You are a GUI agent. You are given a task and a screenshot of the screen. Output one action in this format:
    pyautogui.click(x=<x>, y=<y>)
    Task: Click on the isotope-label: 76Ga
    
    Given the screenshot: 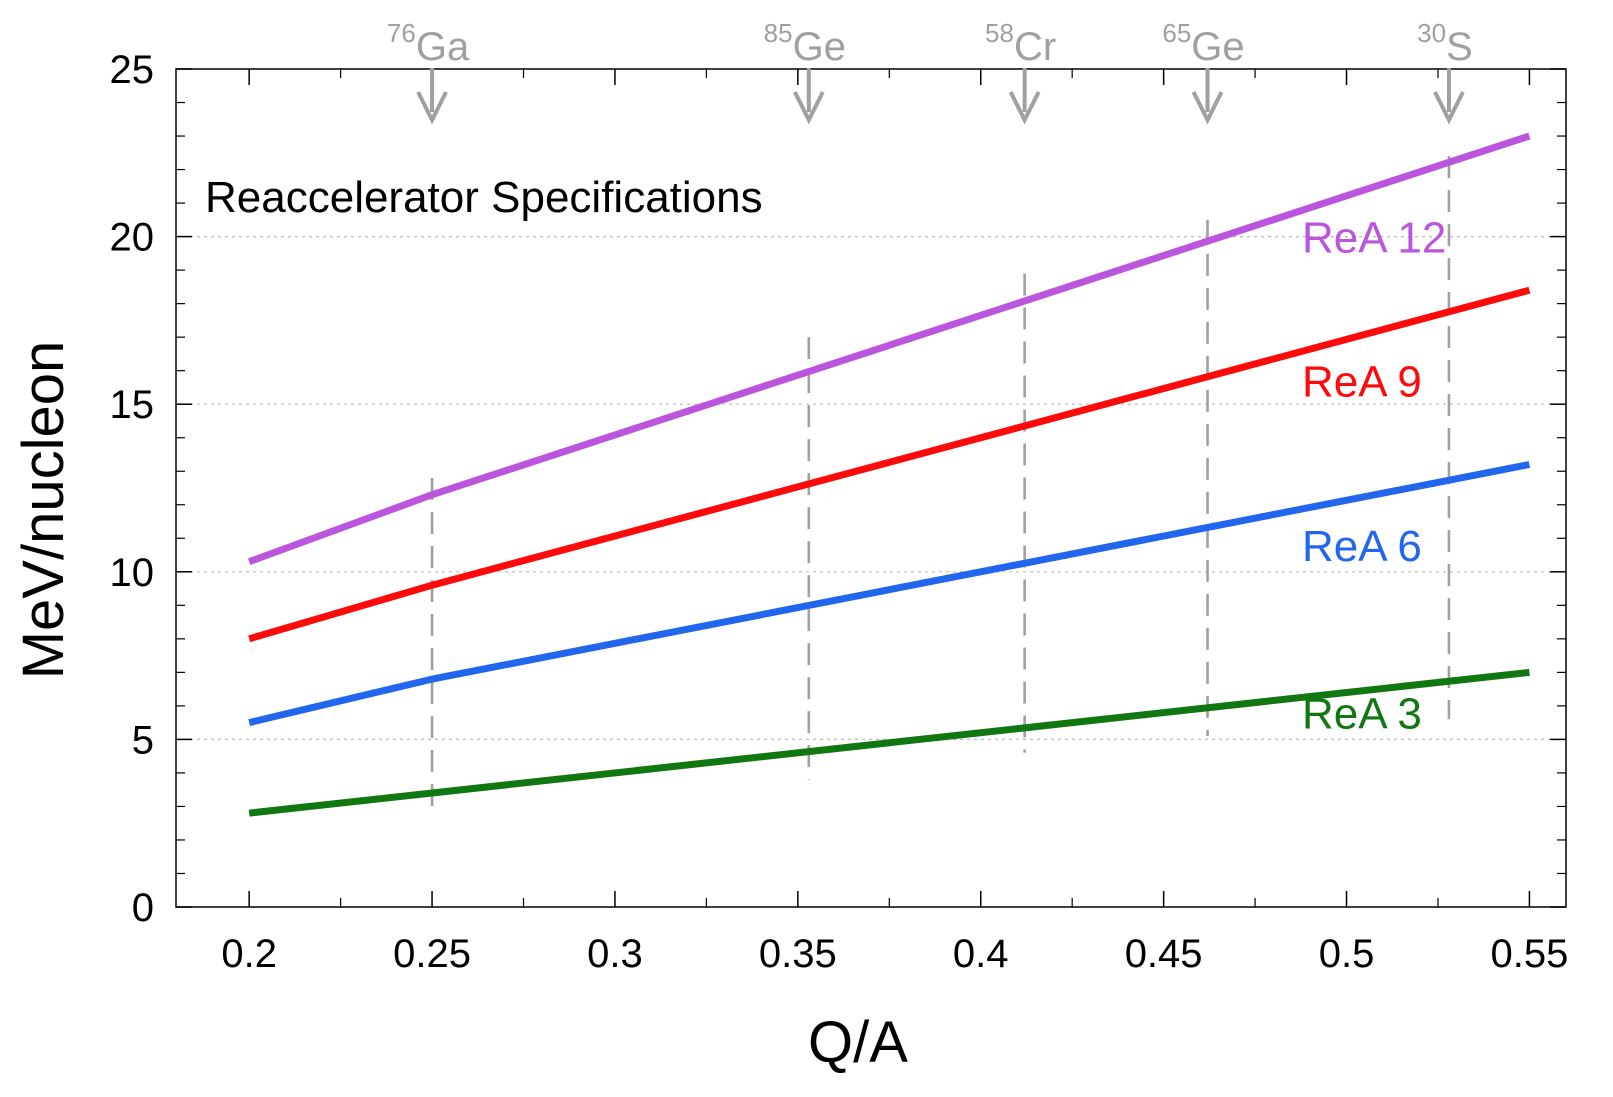 What is the action you would take?
    pyautogui.click(x=428, y=43)
    